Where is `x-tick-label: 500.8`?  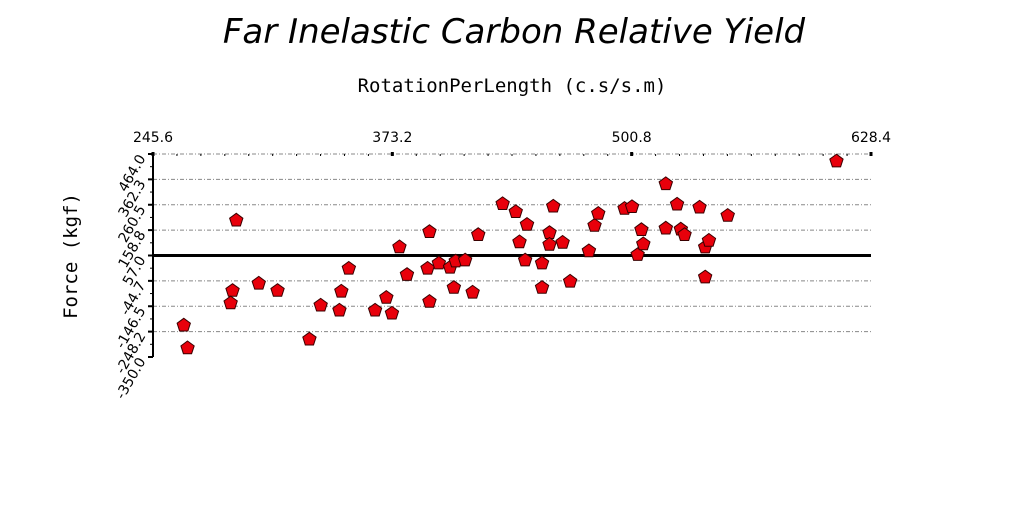
x-tick-label: 500.8 is located at coordinates (632, 138).